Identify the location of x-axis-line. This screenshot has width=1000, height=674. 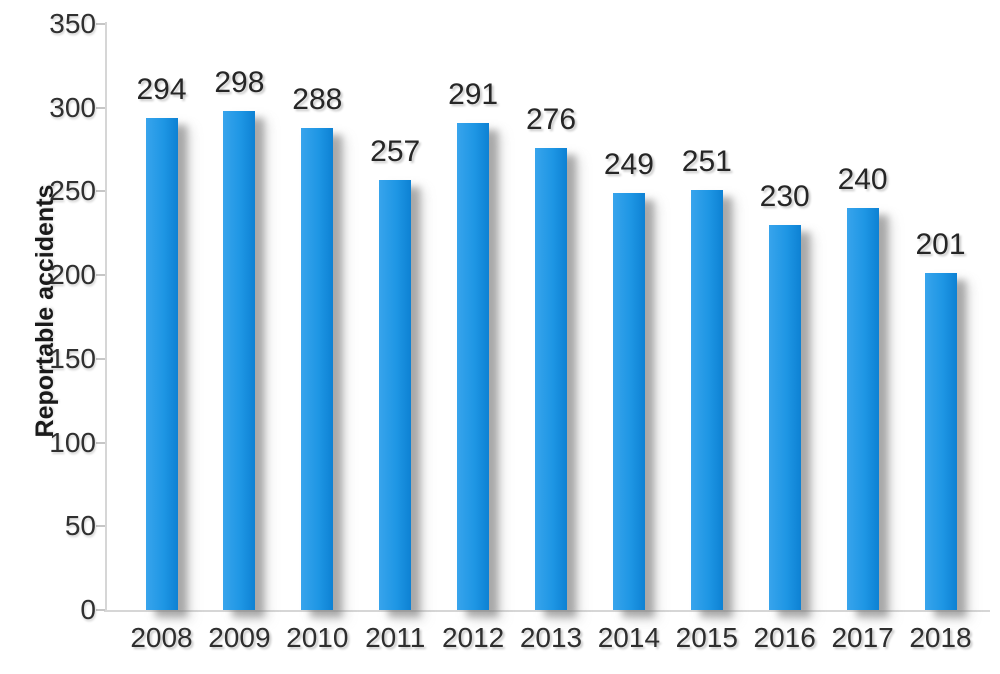
(547, 611).